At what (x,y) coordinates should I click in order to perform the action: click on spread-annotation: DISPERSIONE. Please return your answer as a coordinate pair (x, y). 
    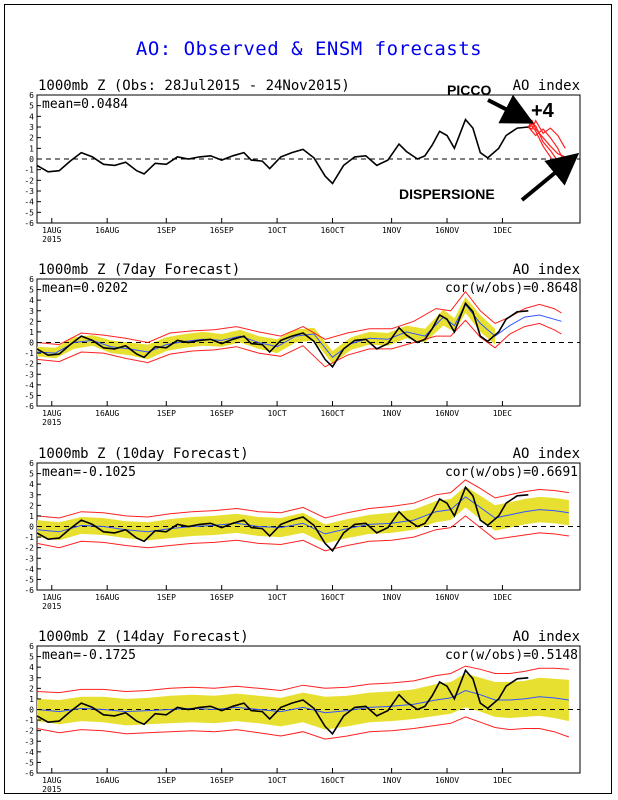
    Looking at the image, I should click on (447, 194).